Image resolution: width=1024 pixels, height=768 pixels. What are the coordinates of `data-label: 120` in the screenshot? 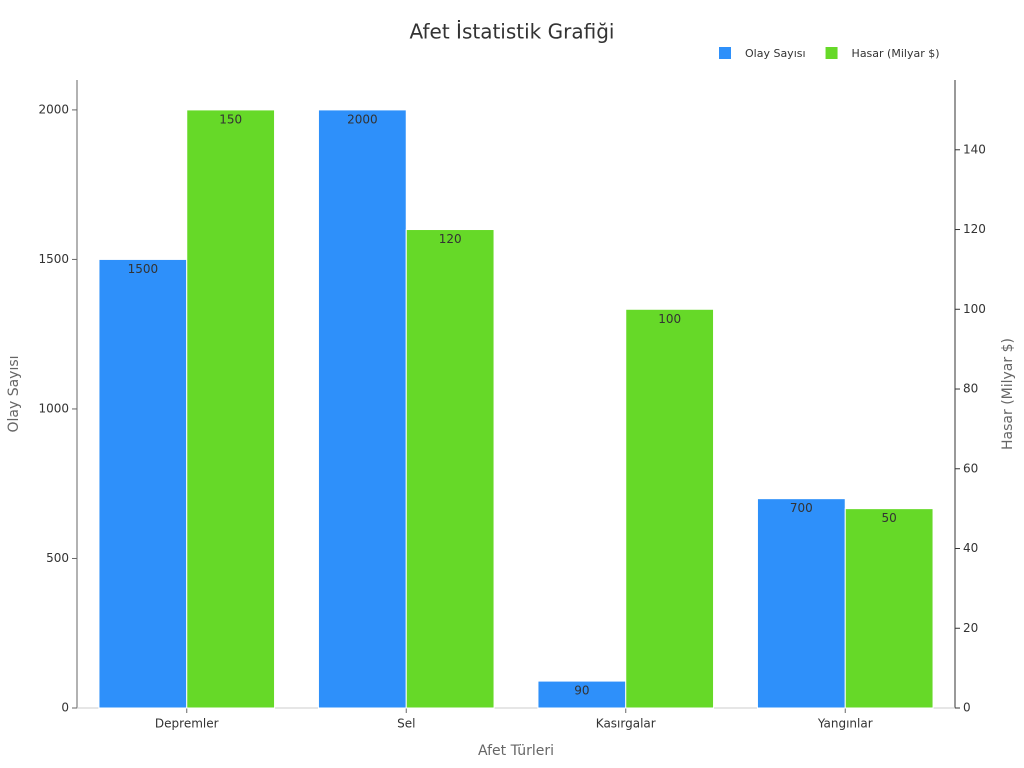 It's located at (450, 239).